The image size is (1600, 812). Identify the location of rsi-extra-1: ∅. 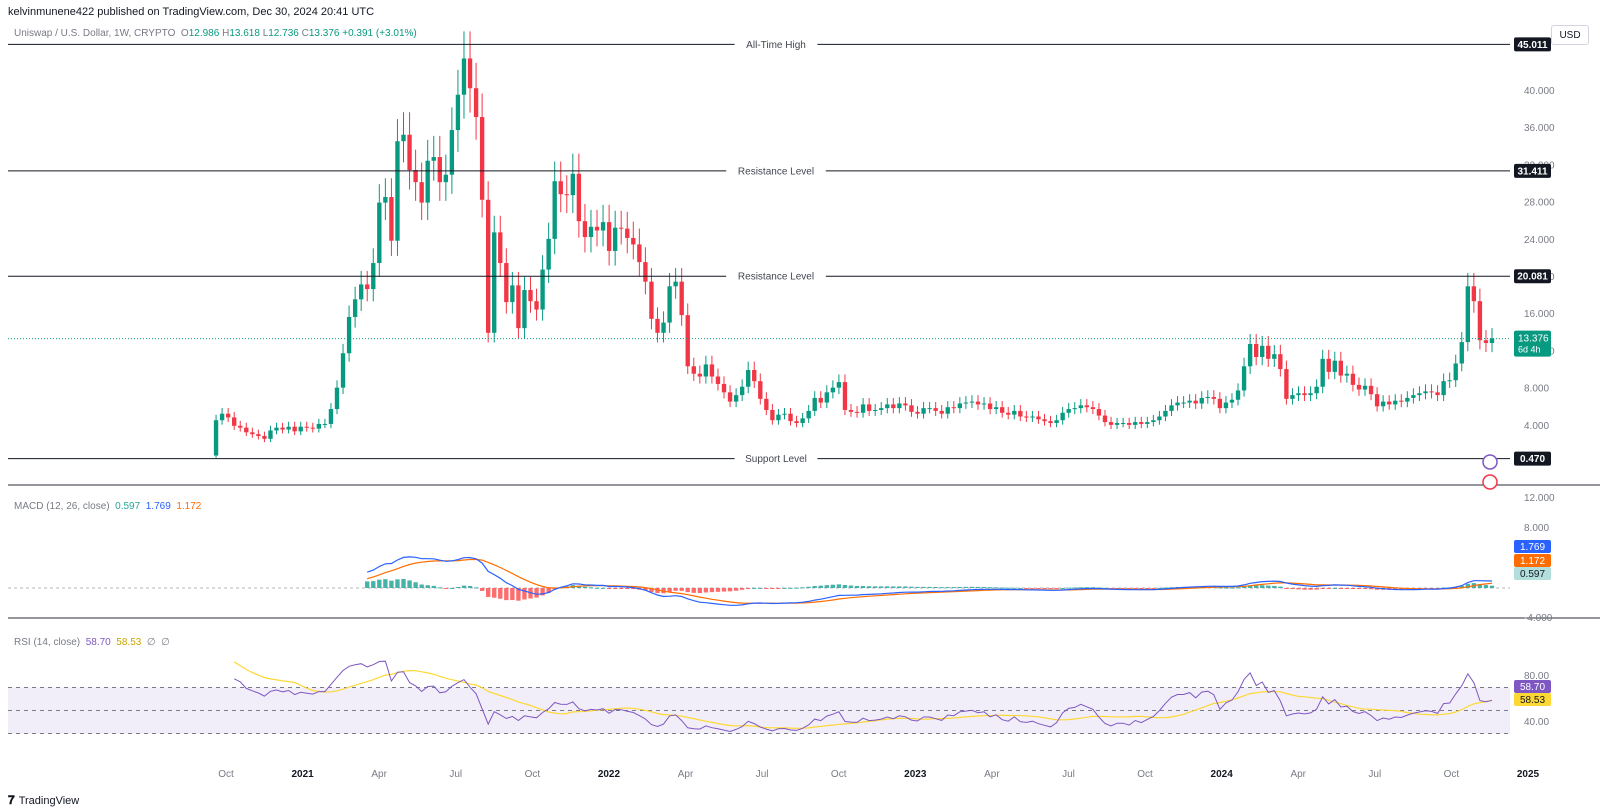
(151, 642).